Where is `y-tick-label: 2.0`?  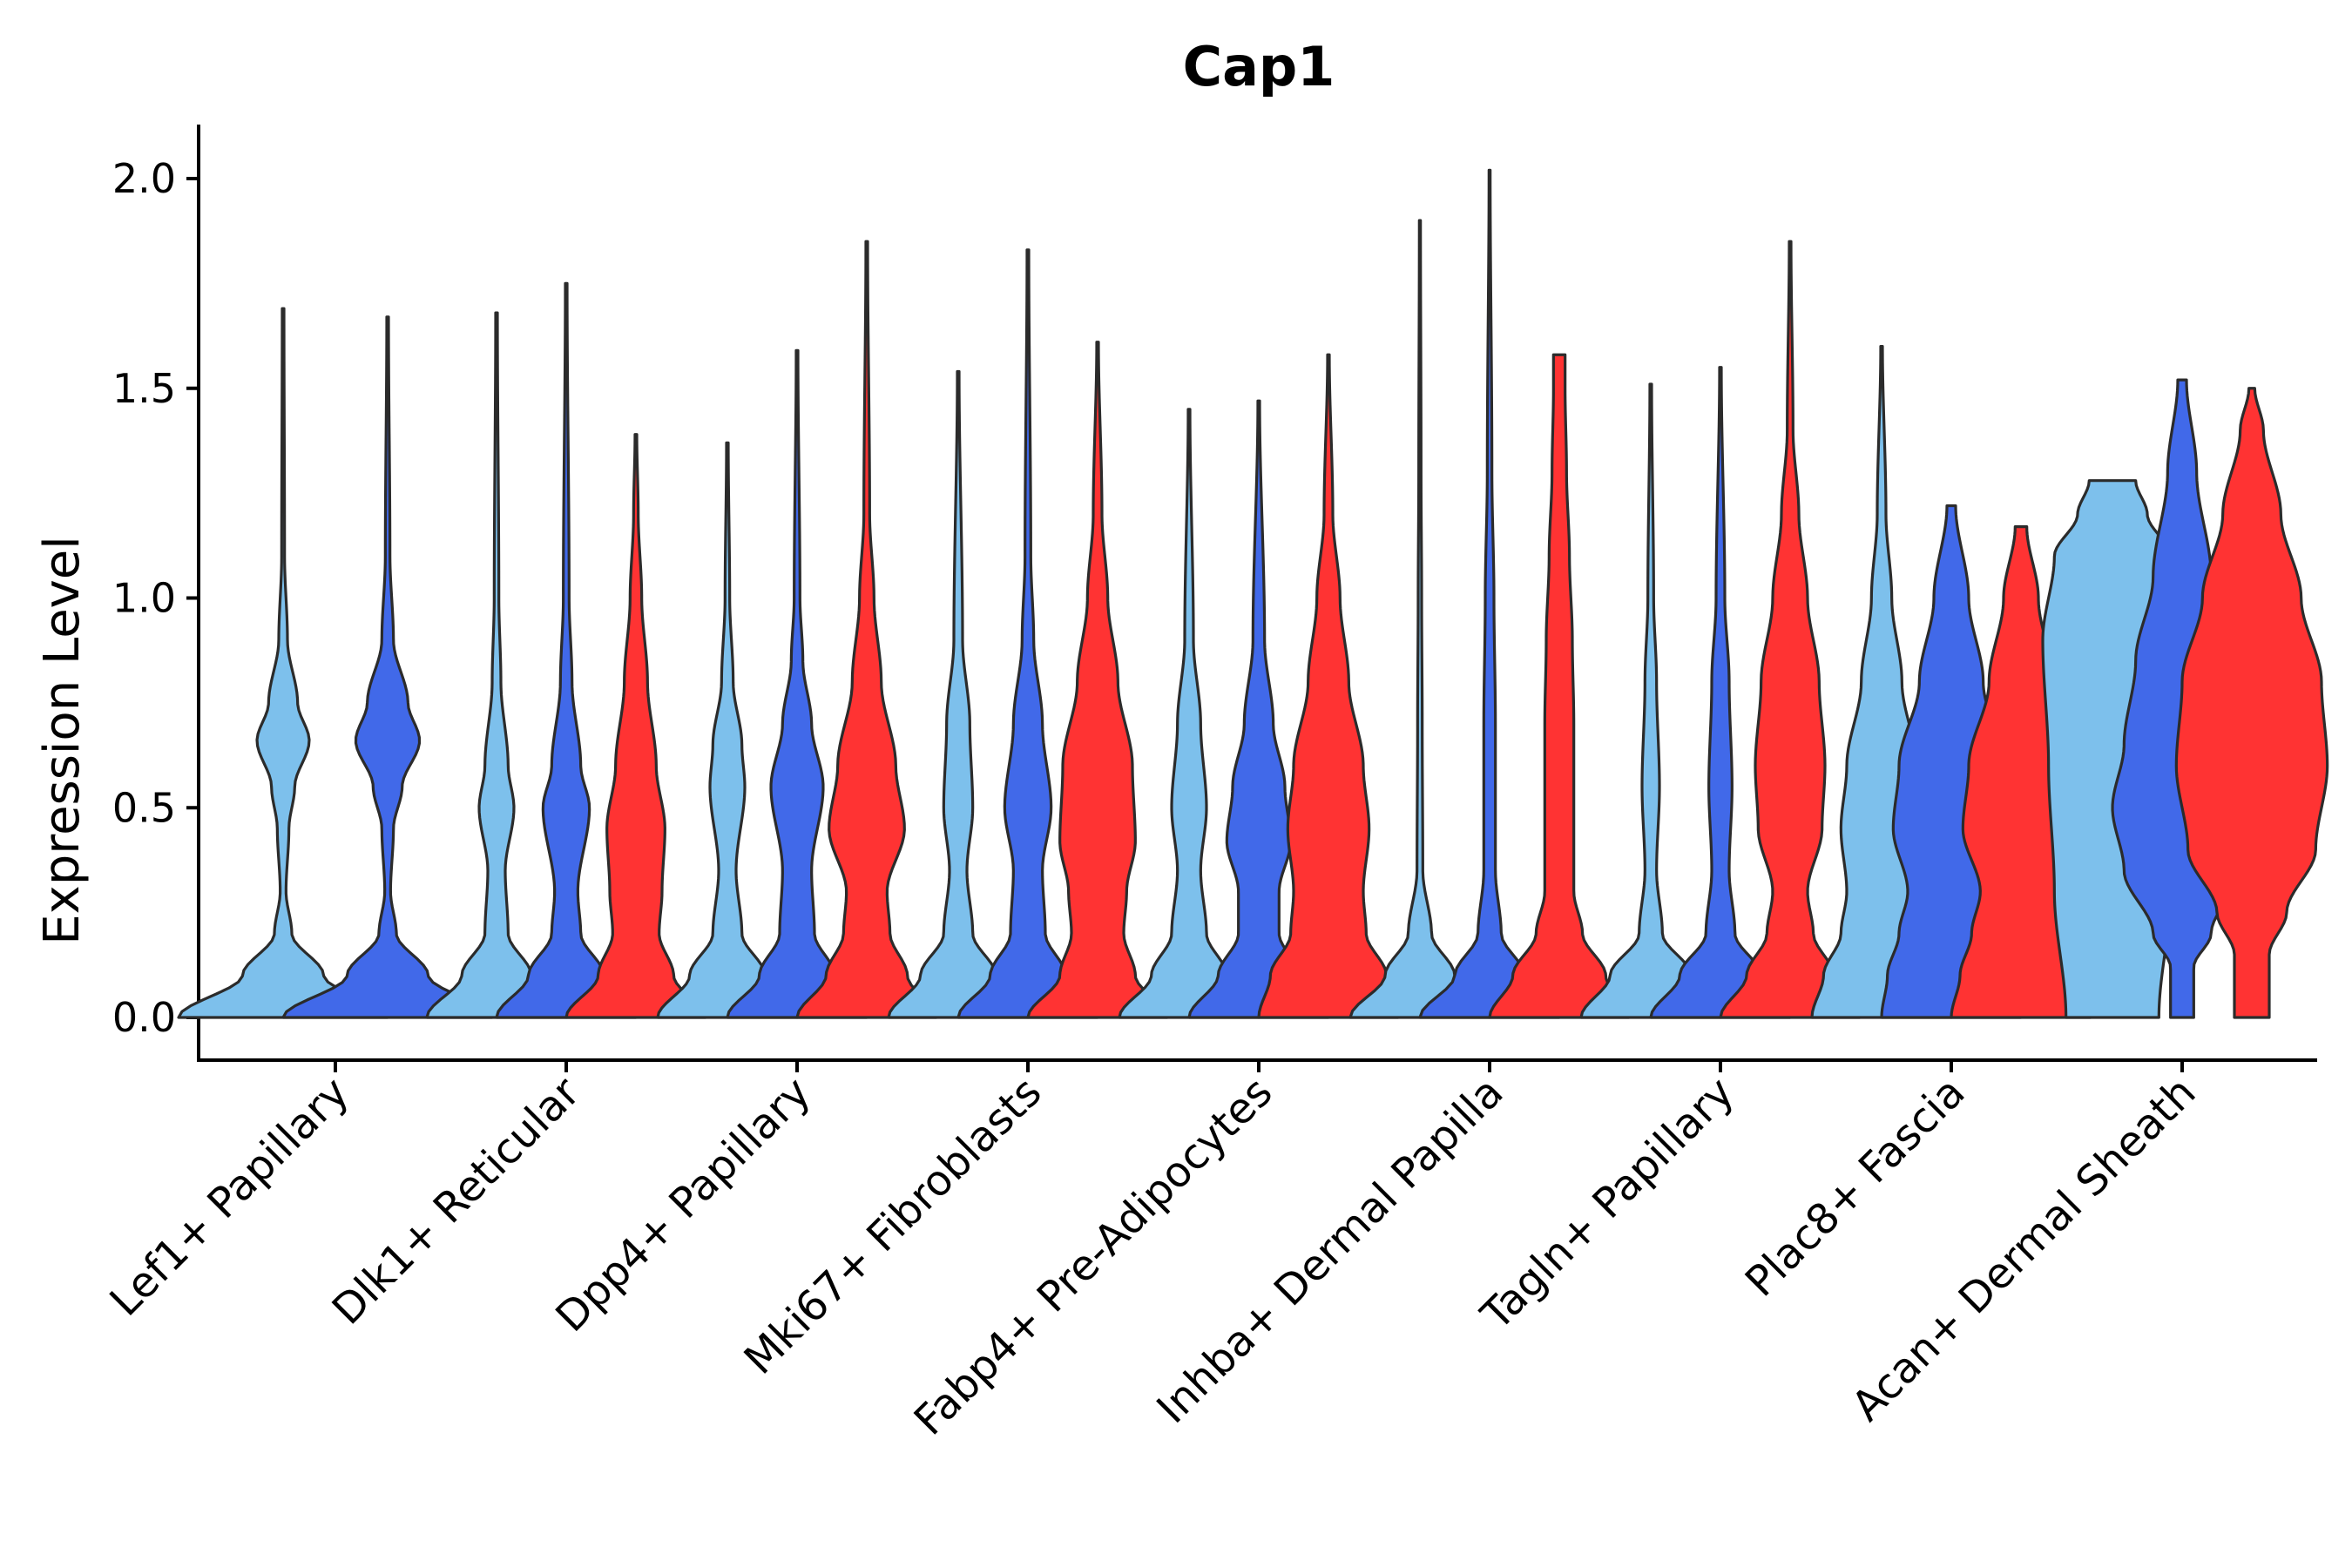 y-tick-label: 2.0 is located at coordinates (144, 178).